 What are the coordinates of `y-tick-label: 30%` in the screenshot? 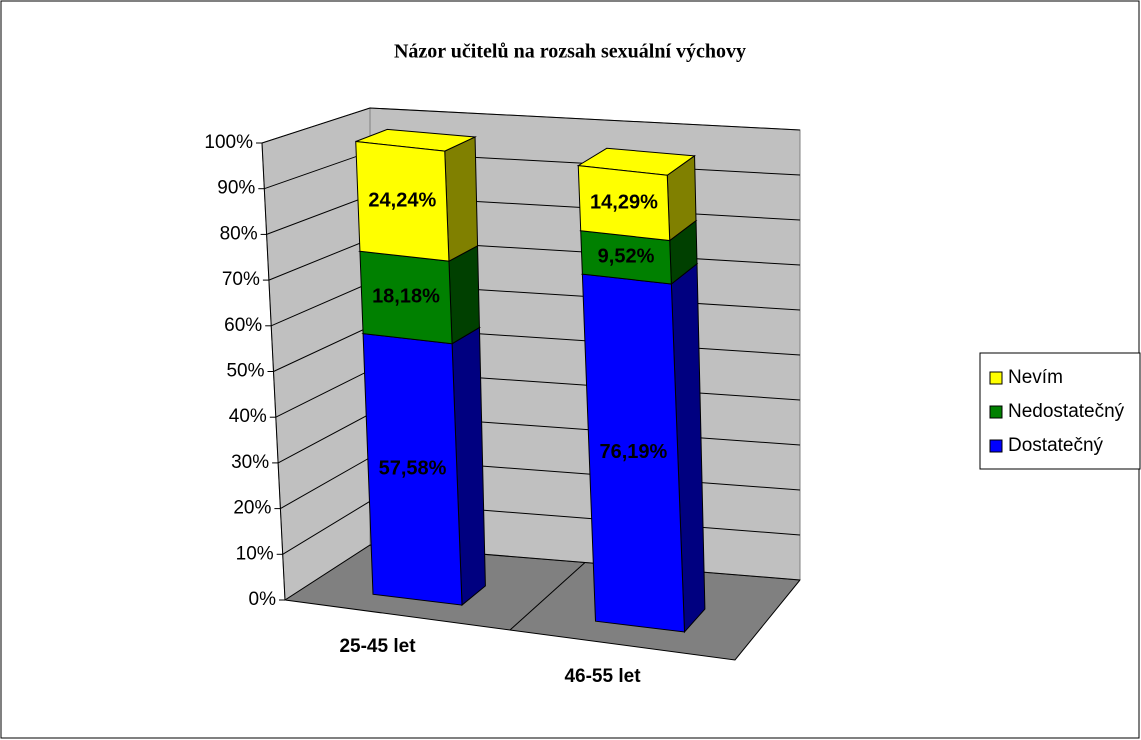 It's located at (250, 462).